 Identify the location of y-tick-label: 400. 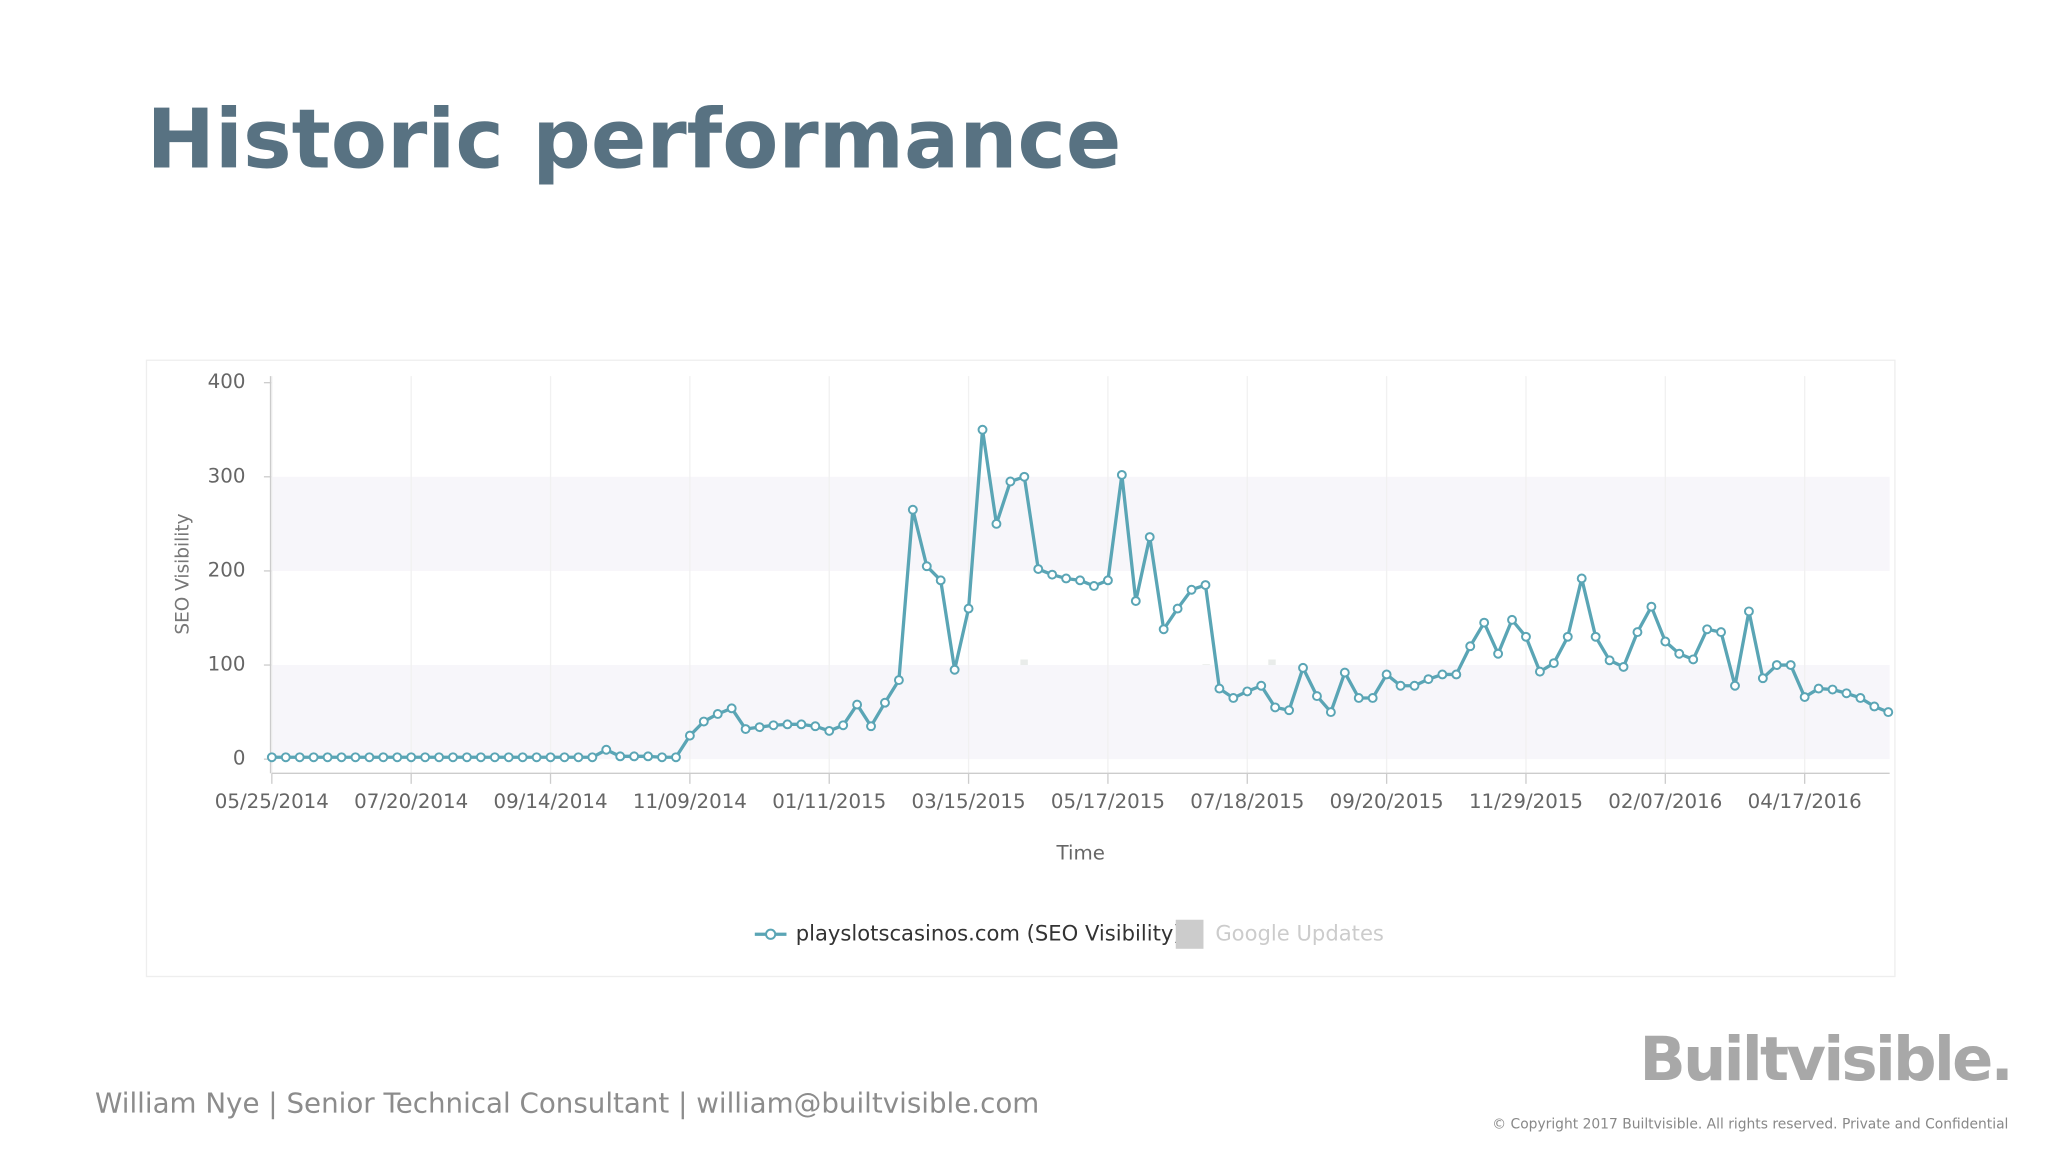
(227, 381).